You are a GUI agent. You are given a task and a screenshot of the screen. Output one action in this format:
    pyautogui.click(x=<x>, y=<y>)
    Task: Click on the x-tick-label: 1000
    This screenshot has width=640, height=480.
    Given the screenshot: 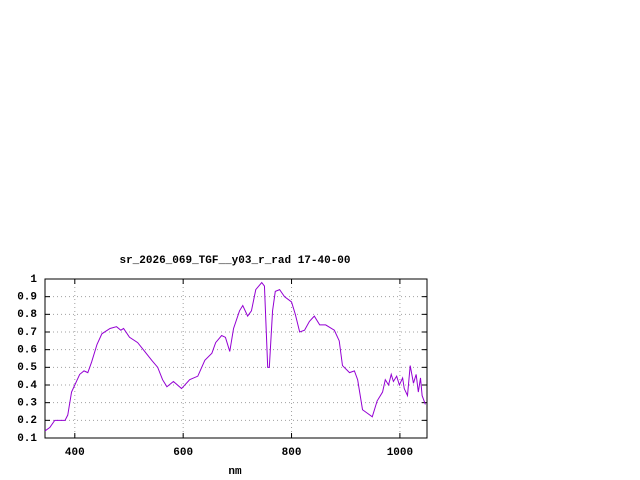 What is the action you would take?
    pyautogui.click(x=400, y=453)
    